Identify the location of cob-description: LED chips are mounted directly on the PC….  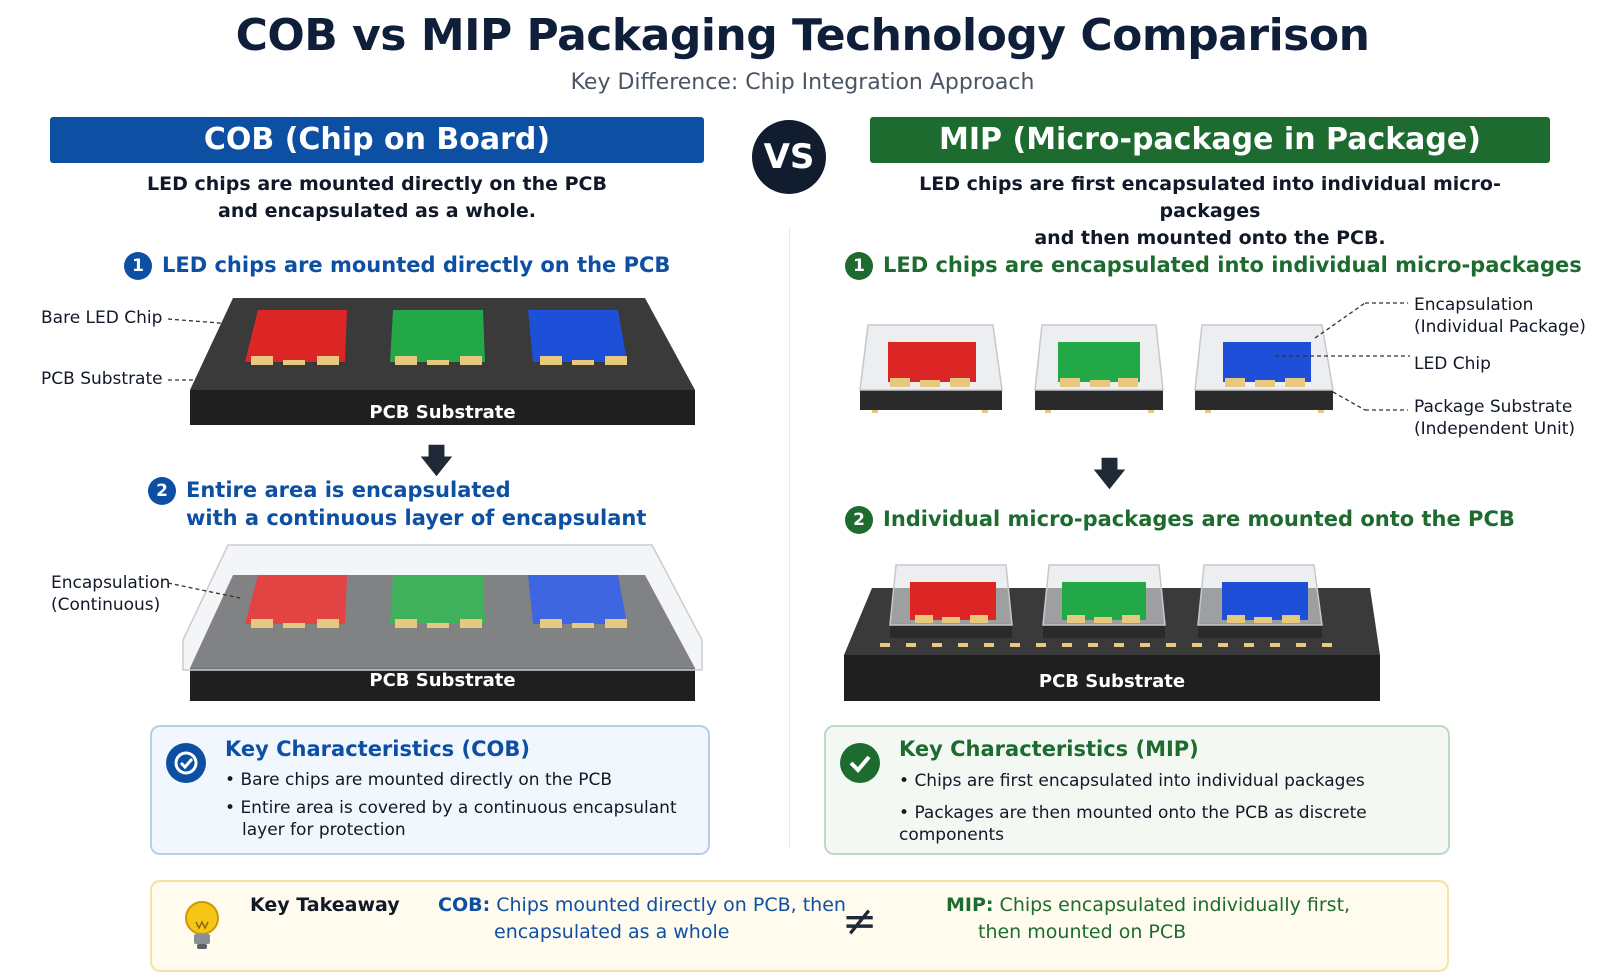
(377, 198).